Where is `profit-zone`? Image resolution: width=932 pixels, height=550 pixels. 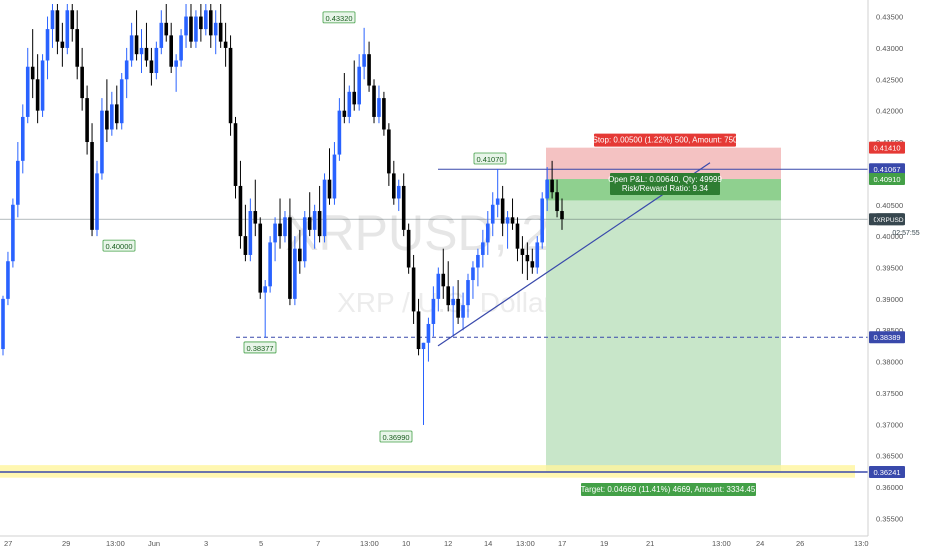
profit-zone is located at coordinates (663, 325).